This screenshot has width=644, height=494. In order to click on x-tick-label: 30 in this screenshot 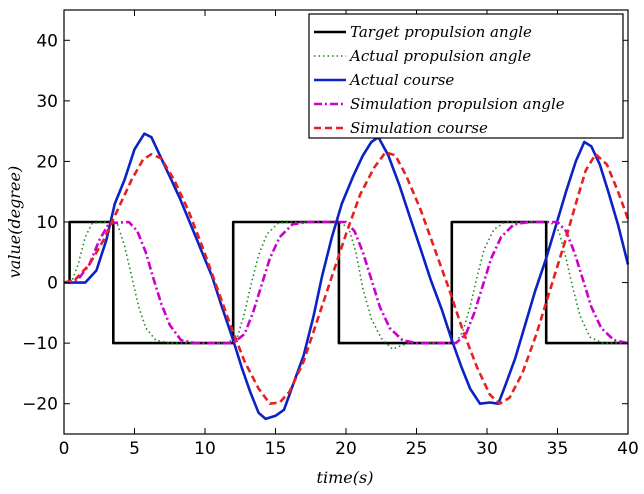, I will do `click(487, 449)`.